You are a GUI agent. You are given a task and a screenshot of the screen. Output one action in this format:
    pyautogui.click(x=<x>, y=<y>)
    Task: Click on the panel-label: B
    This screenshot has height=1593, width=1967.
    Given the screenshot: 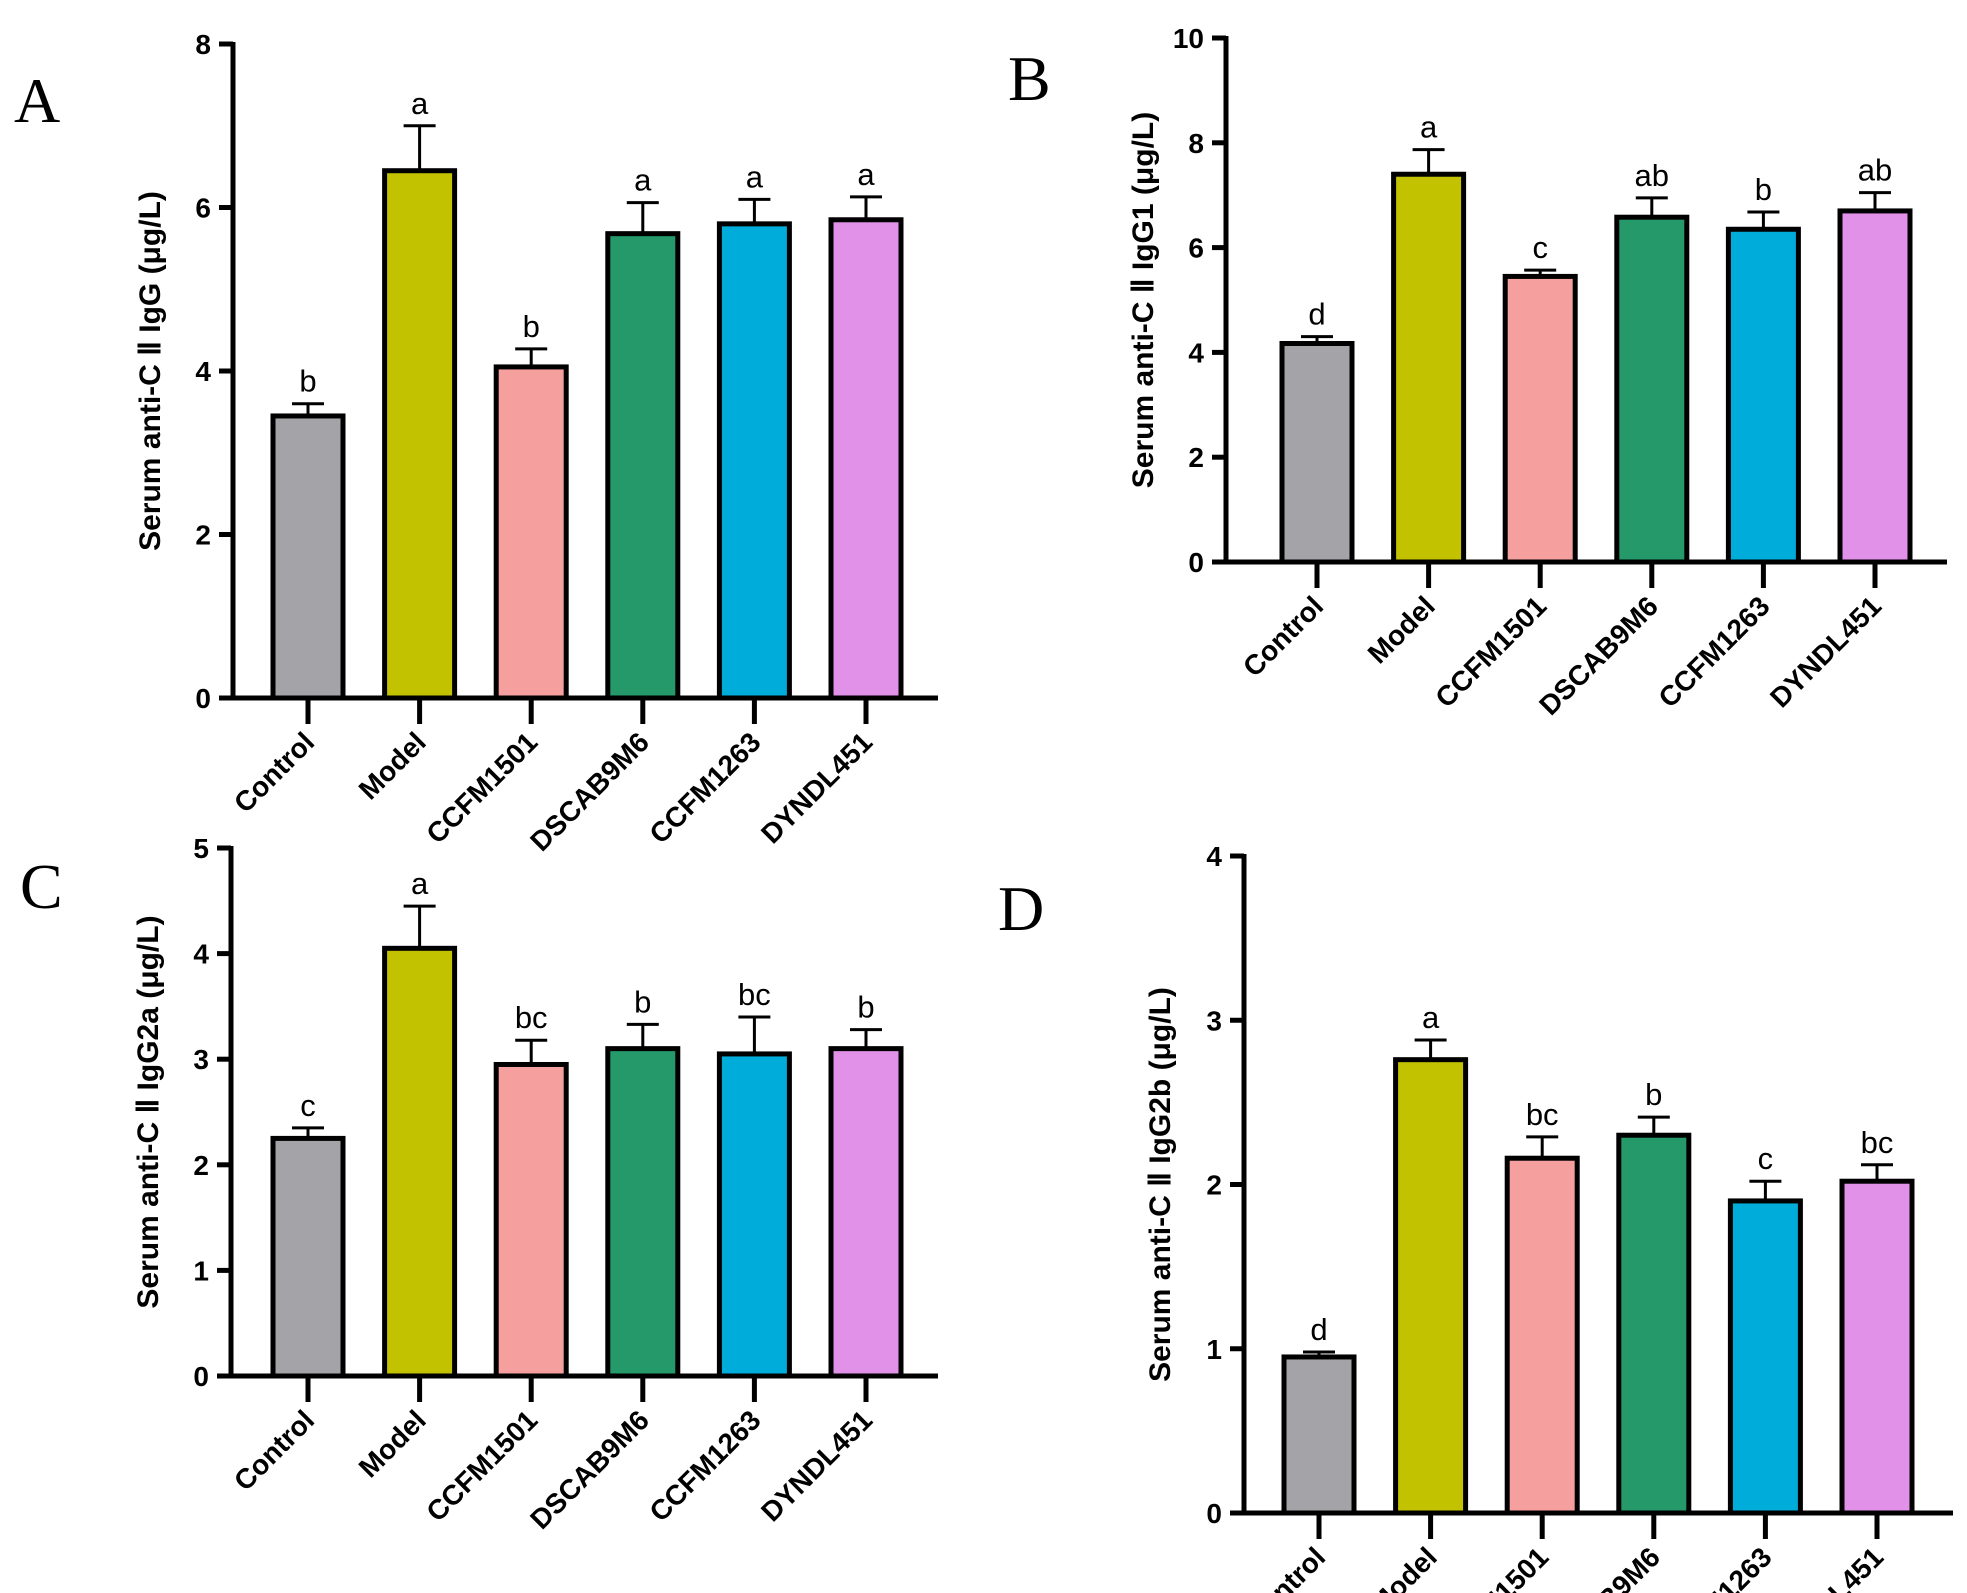 What is the action you would take?
    pyautogui.click(x=1029, y=78)
    